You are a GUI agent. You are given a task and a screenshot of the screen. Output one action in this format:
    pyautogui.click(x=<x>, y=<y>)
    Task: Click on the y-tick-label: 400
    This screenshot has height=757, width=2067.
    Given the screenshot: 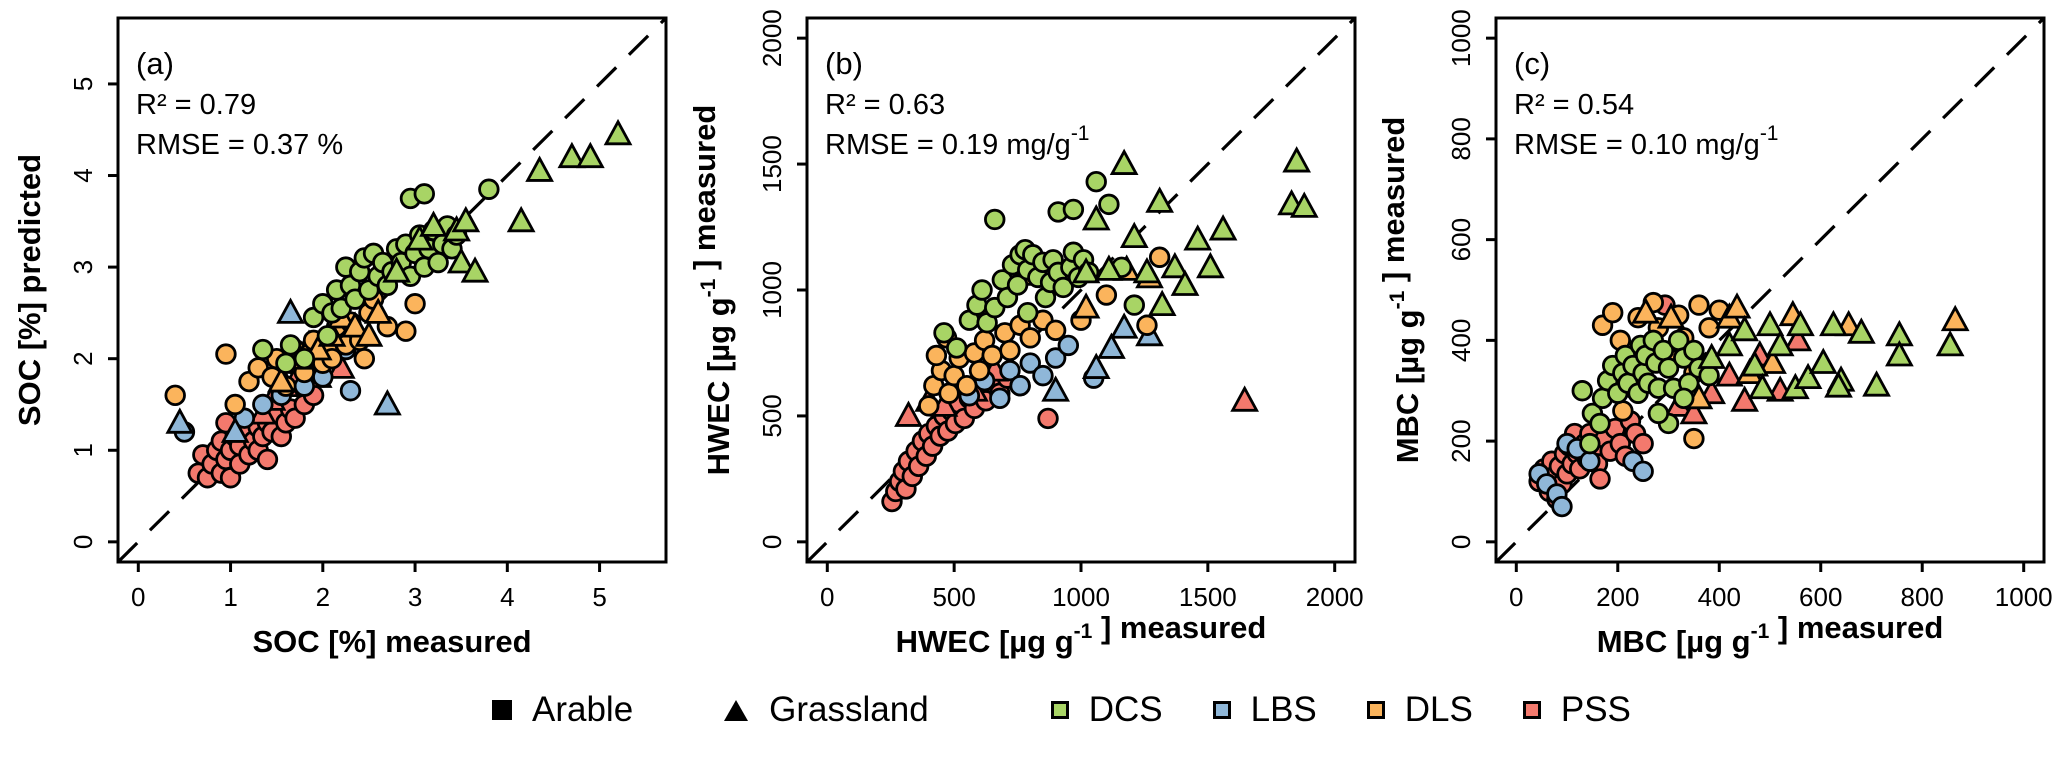 What is the action you would take?
    pyautogui.click(x=1461, y=340)
    